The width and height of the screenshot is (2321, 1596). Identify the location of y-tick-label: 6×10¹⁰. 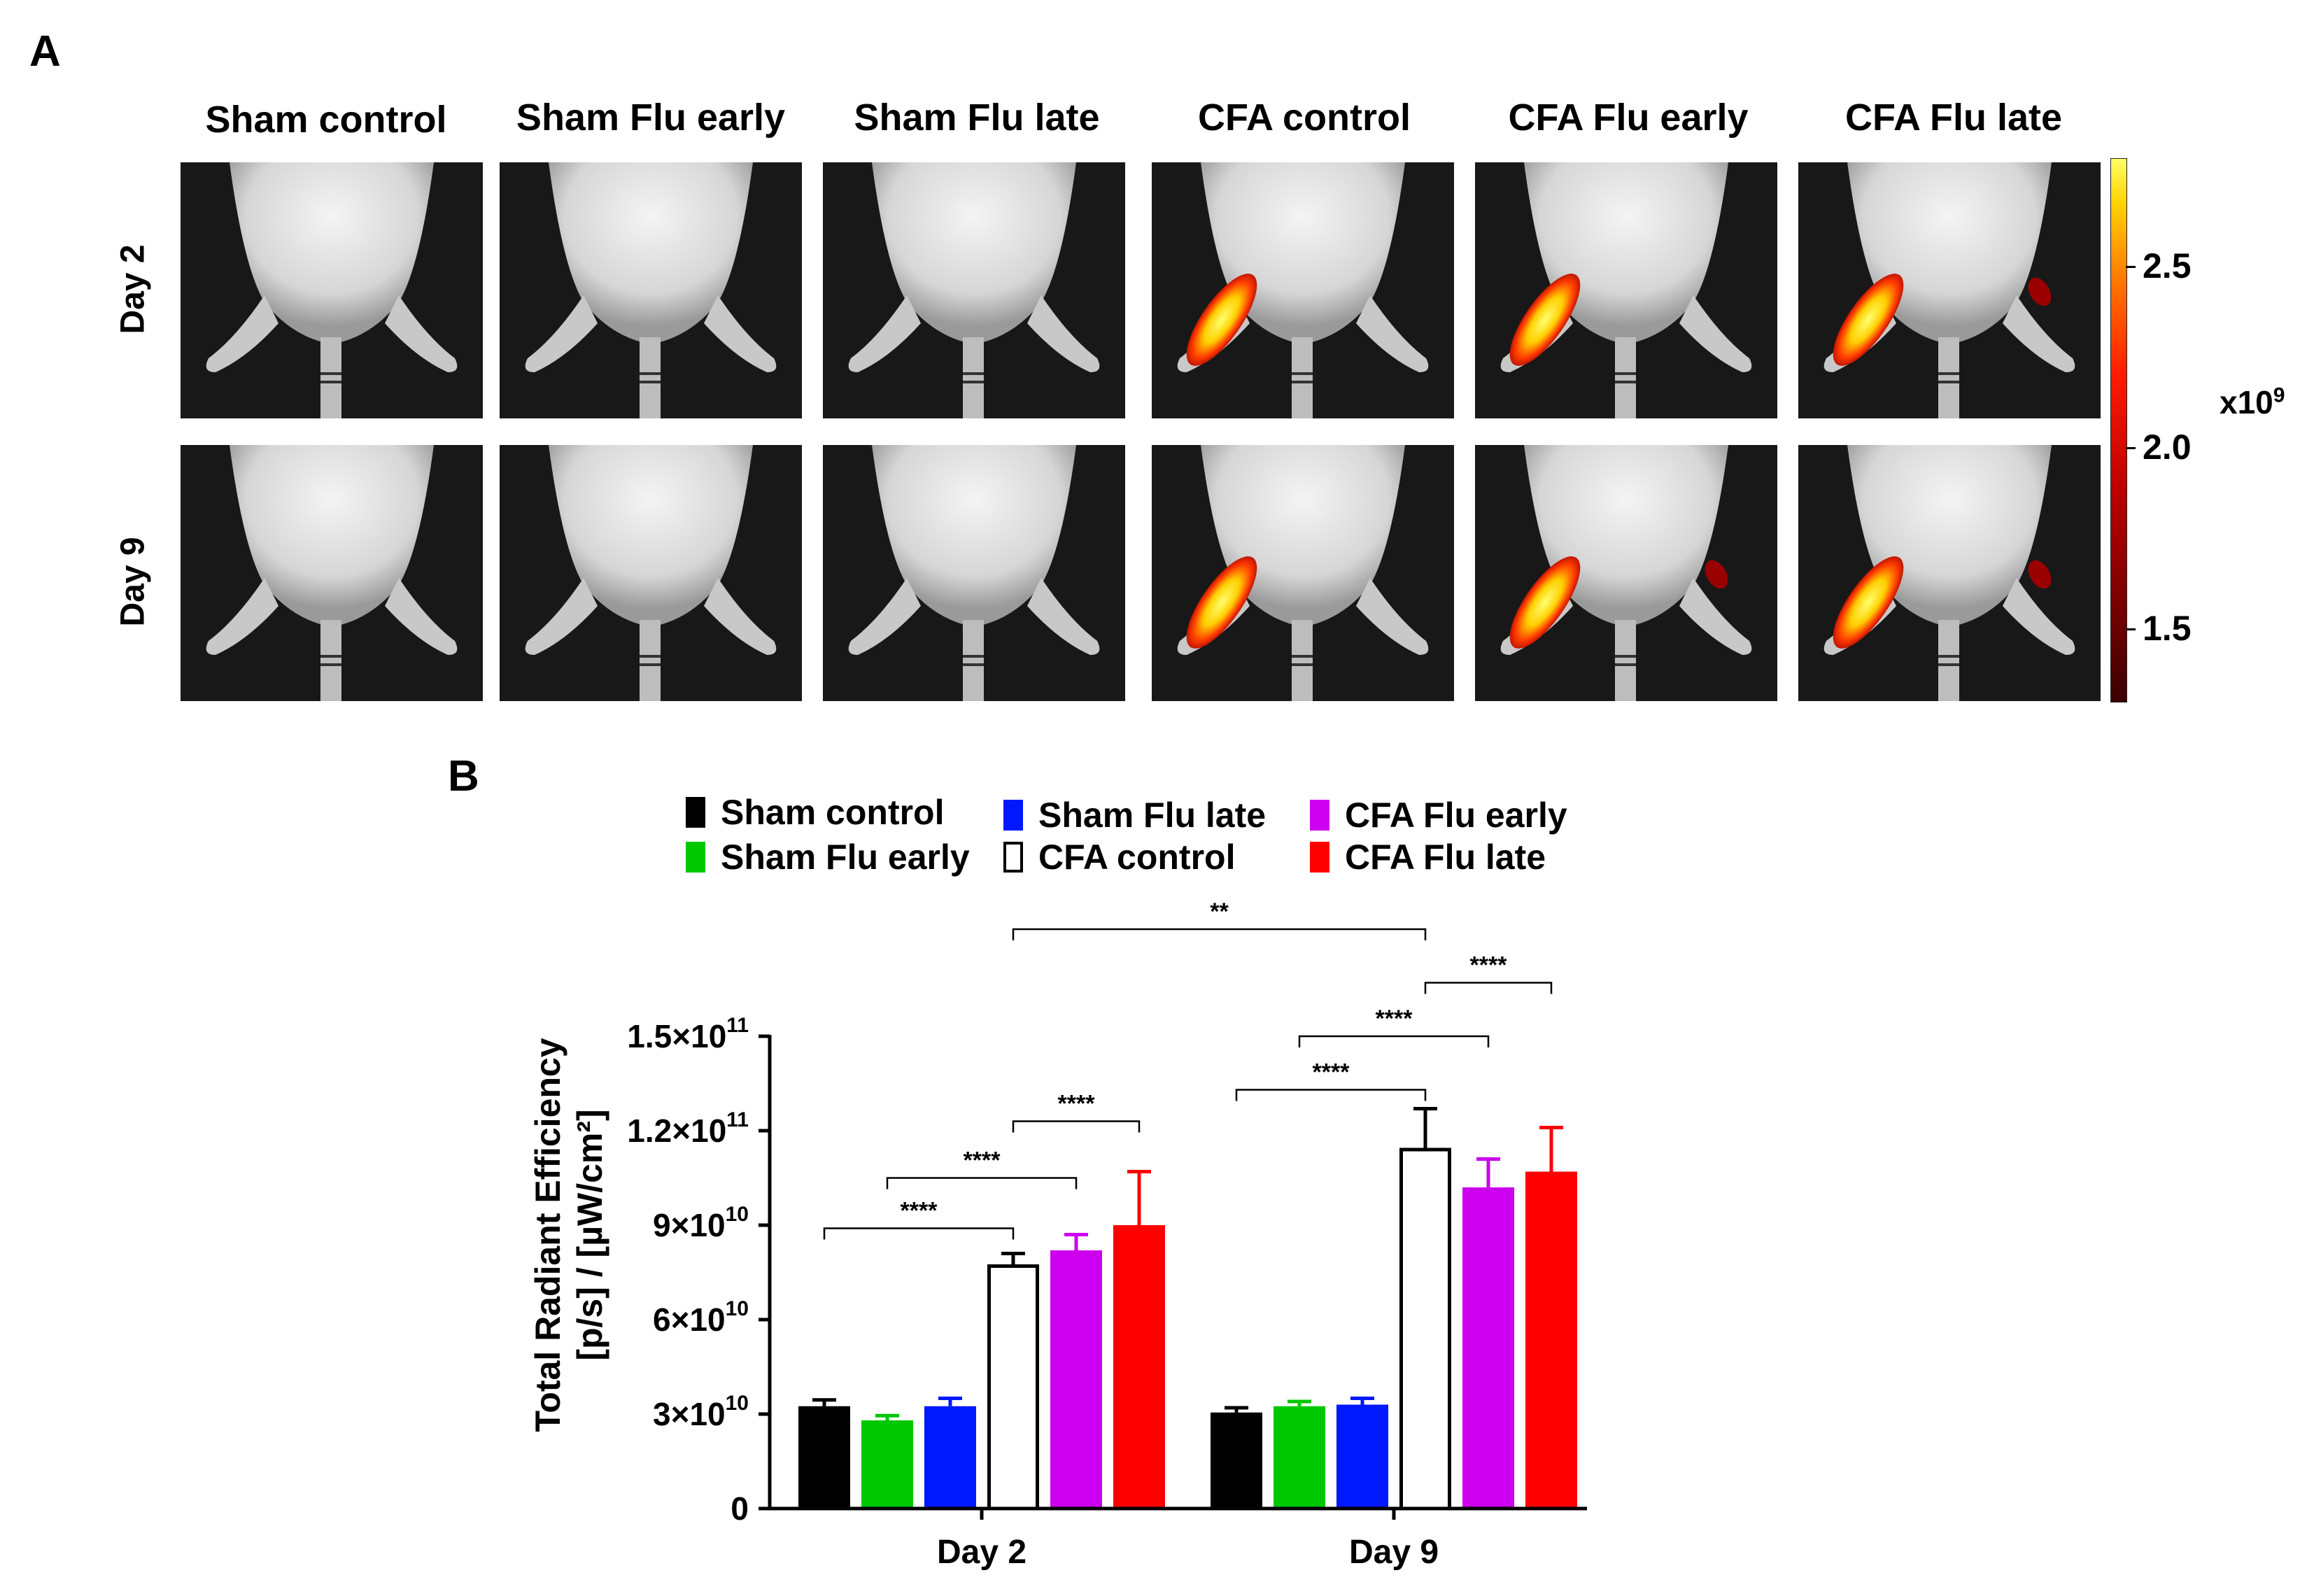
(701, 1317).